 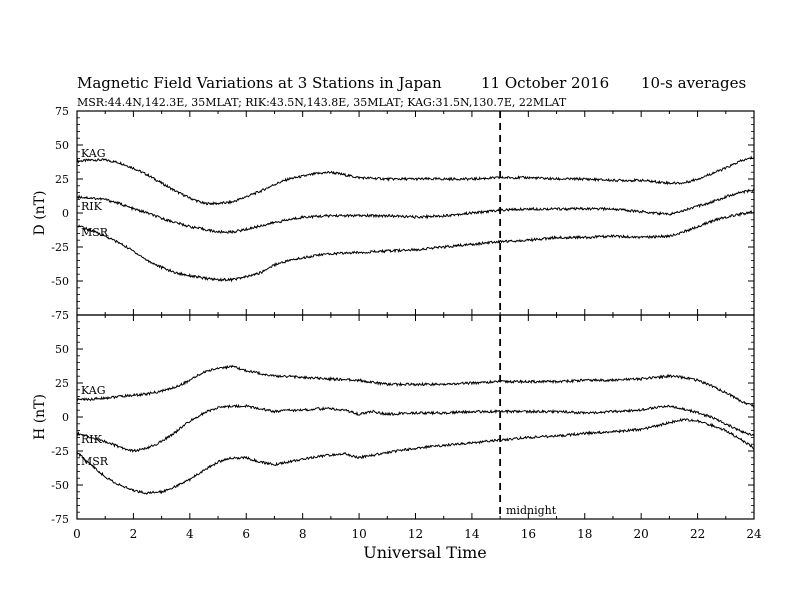 What do you see at coordinates (472, 534) in the screenshot?
I see `x-tick-label: 14` at bounding box center [472, 534].